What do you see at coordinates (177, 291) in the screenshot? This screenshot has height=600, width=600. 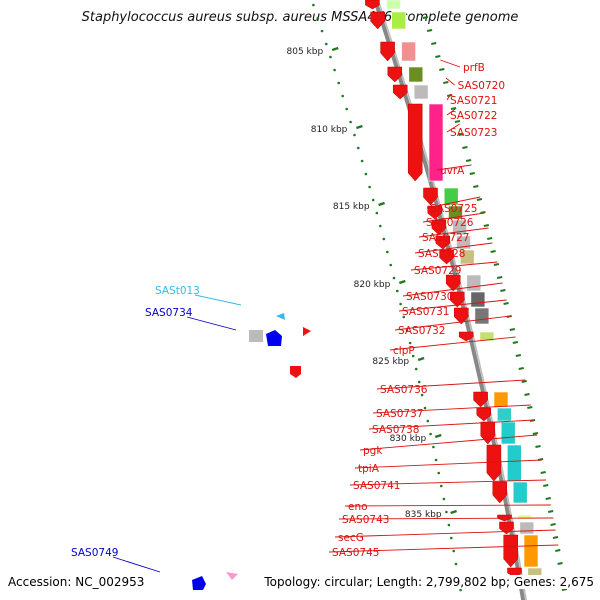 I see `gene-label-sast013: SASt013` at bounding box center [177, 291].